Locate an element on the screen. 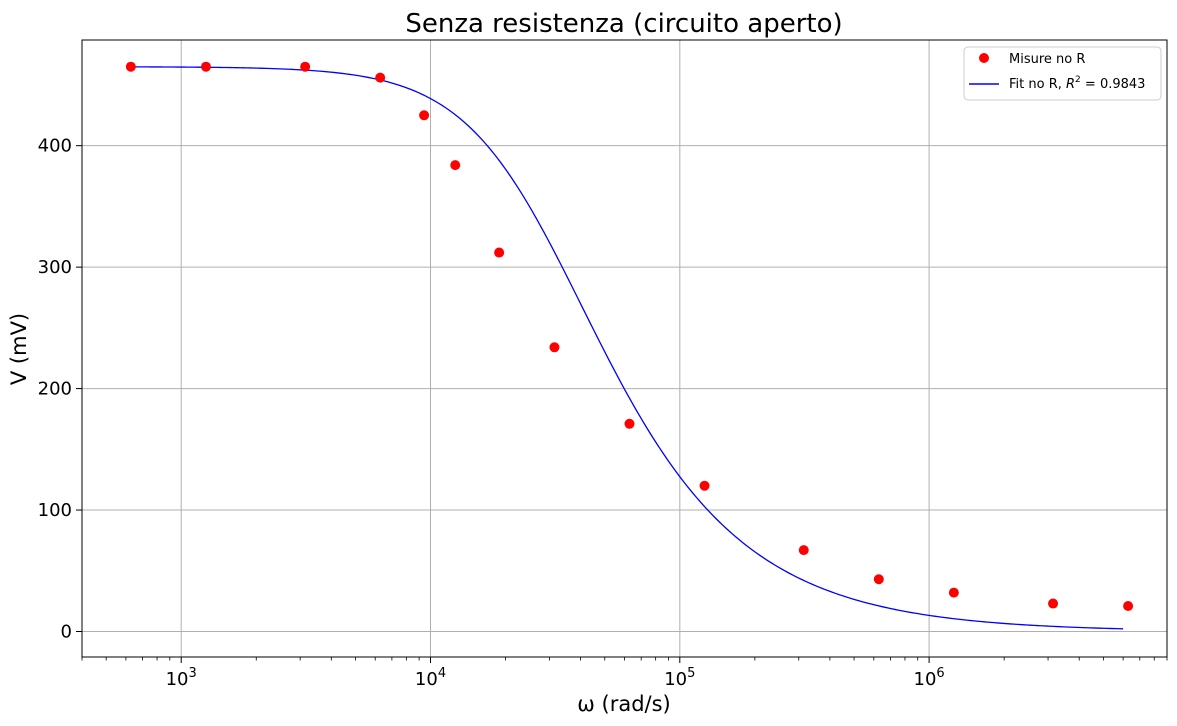  legend-label-fit: Fit no R, R2 = 0.9843 is located at coordinates (1077, 83).